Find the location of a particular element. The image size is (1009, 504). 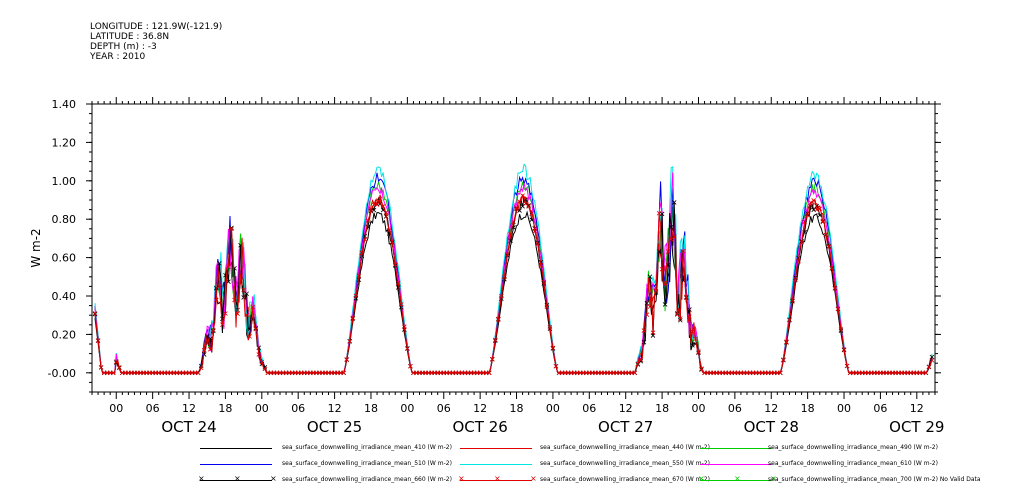

y-axis-label: W m-2 is located at coordinates (36, 247).